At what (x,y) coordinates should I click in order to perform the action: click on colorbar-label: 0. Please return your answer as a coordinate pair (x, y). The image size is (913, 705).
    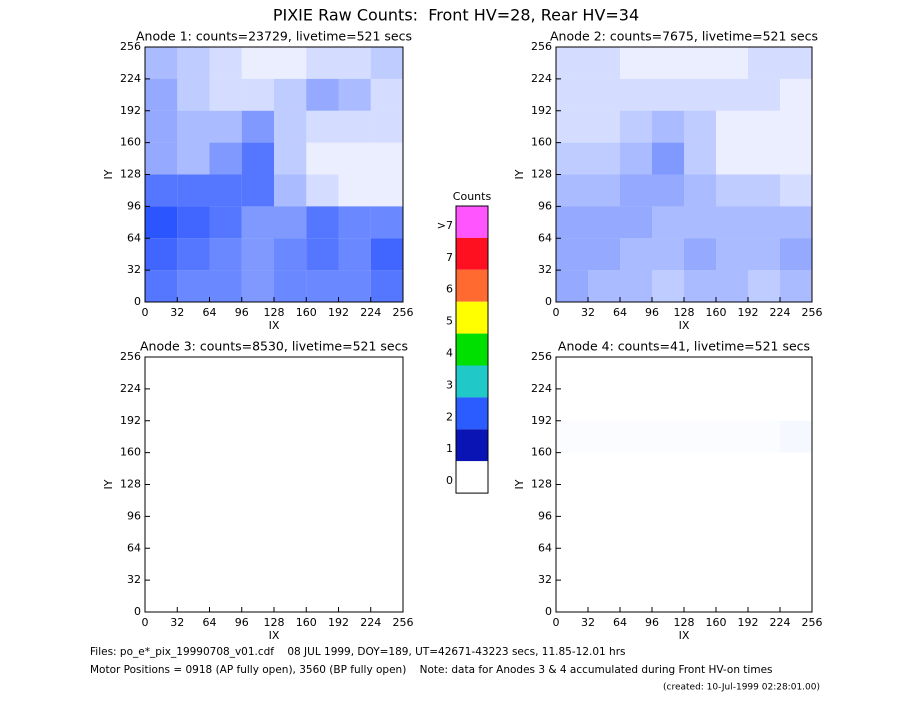
    Looking at the image, I should click on (449, 480).